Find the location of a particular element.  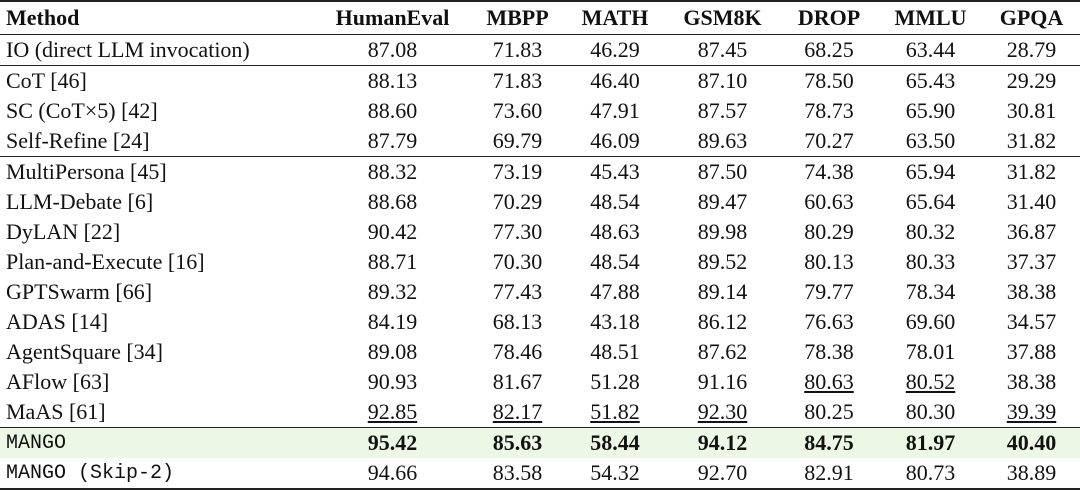

score-cell: 89.52 is located at coordinates (722, 261).